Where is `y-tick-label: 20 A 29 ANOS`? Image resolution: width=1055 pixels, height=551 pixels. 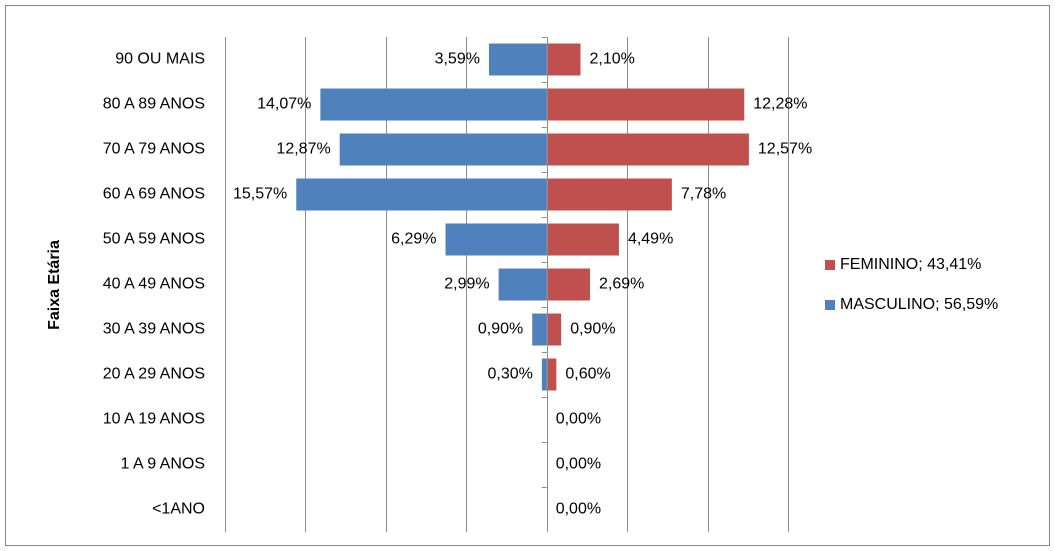 y-tick-label: 20 A 29 ANOS is located at coordinates (154, 374).